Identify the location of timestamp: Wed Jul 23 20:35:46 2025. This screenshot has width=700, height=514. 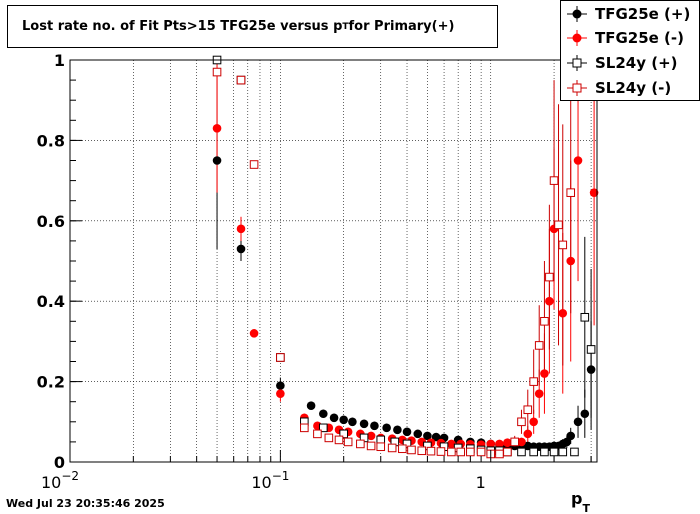
(85, 503).